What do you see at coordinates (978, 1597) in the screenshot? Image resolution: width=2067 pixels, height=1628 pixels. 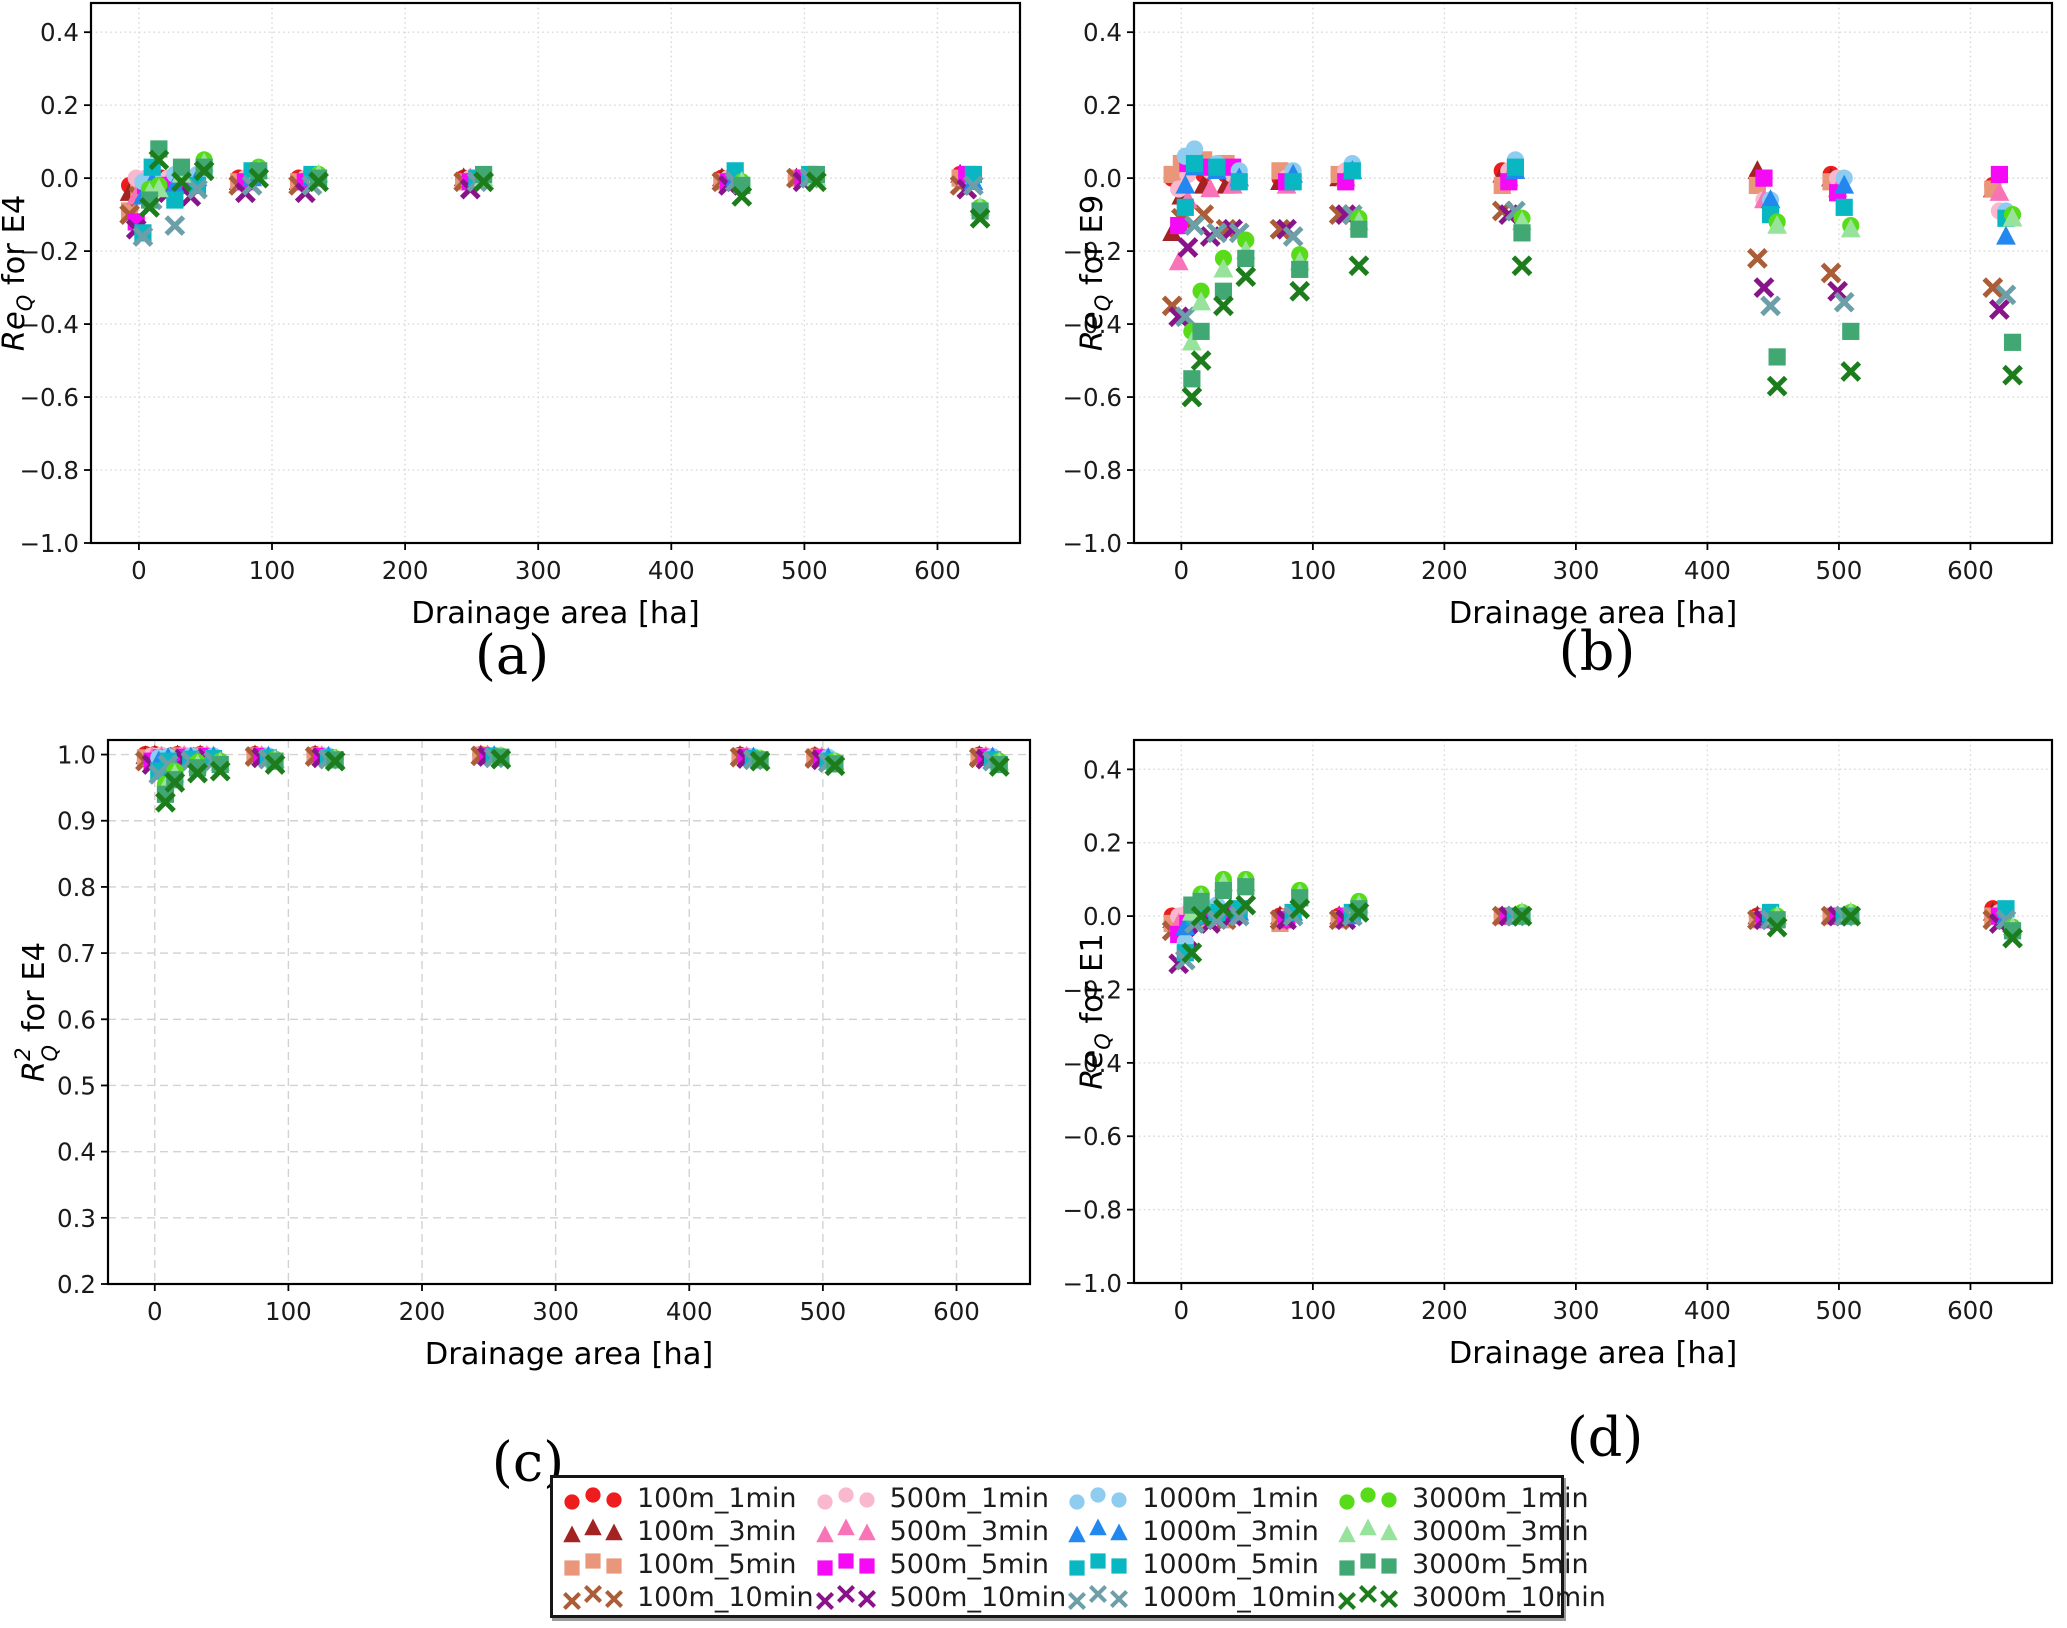 I see `legend-entry-label: 500m_10min` at bounding box center [978, 1597].